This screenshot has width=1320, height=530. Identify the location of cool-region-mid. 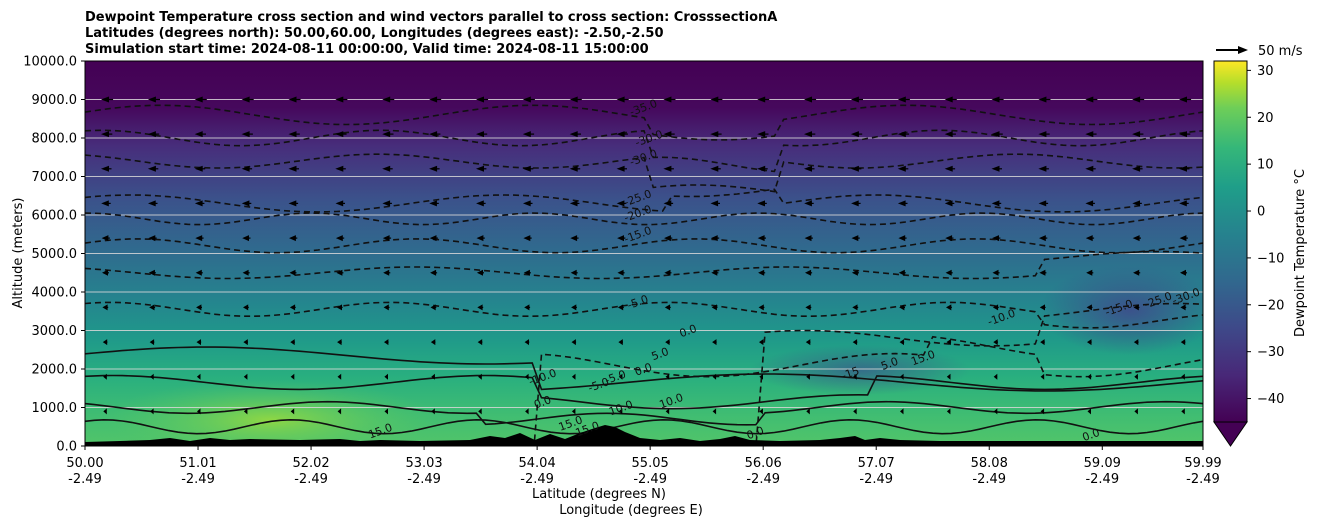
(860, 370).